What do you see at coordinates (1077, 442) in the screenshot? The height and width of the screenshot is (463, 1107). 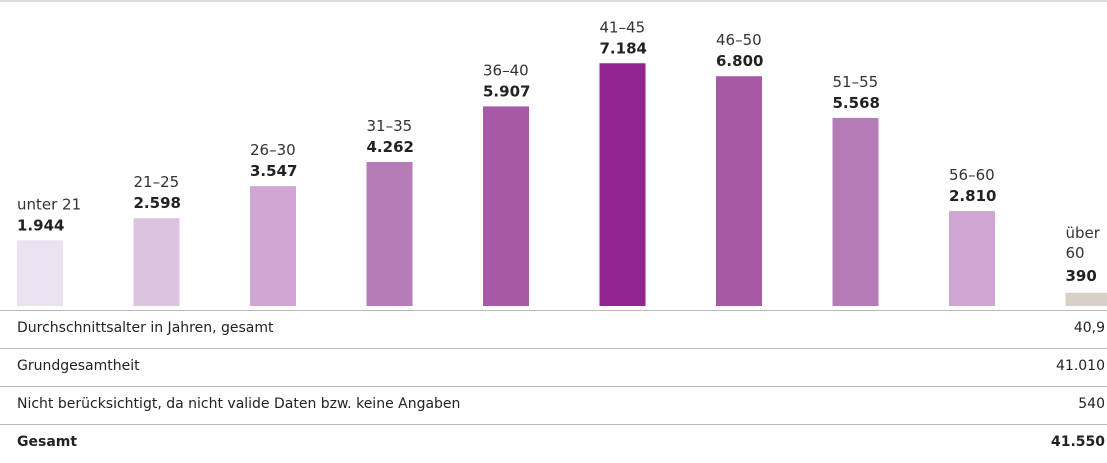 I see `row-value: 41.550` at bounding box center [1077, 442].